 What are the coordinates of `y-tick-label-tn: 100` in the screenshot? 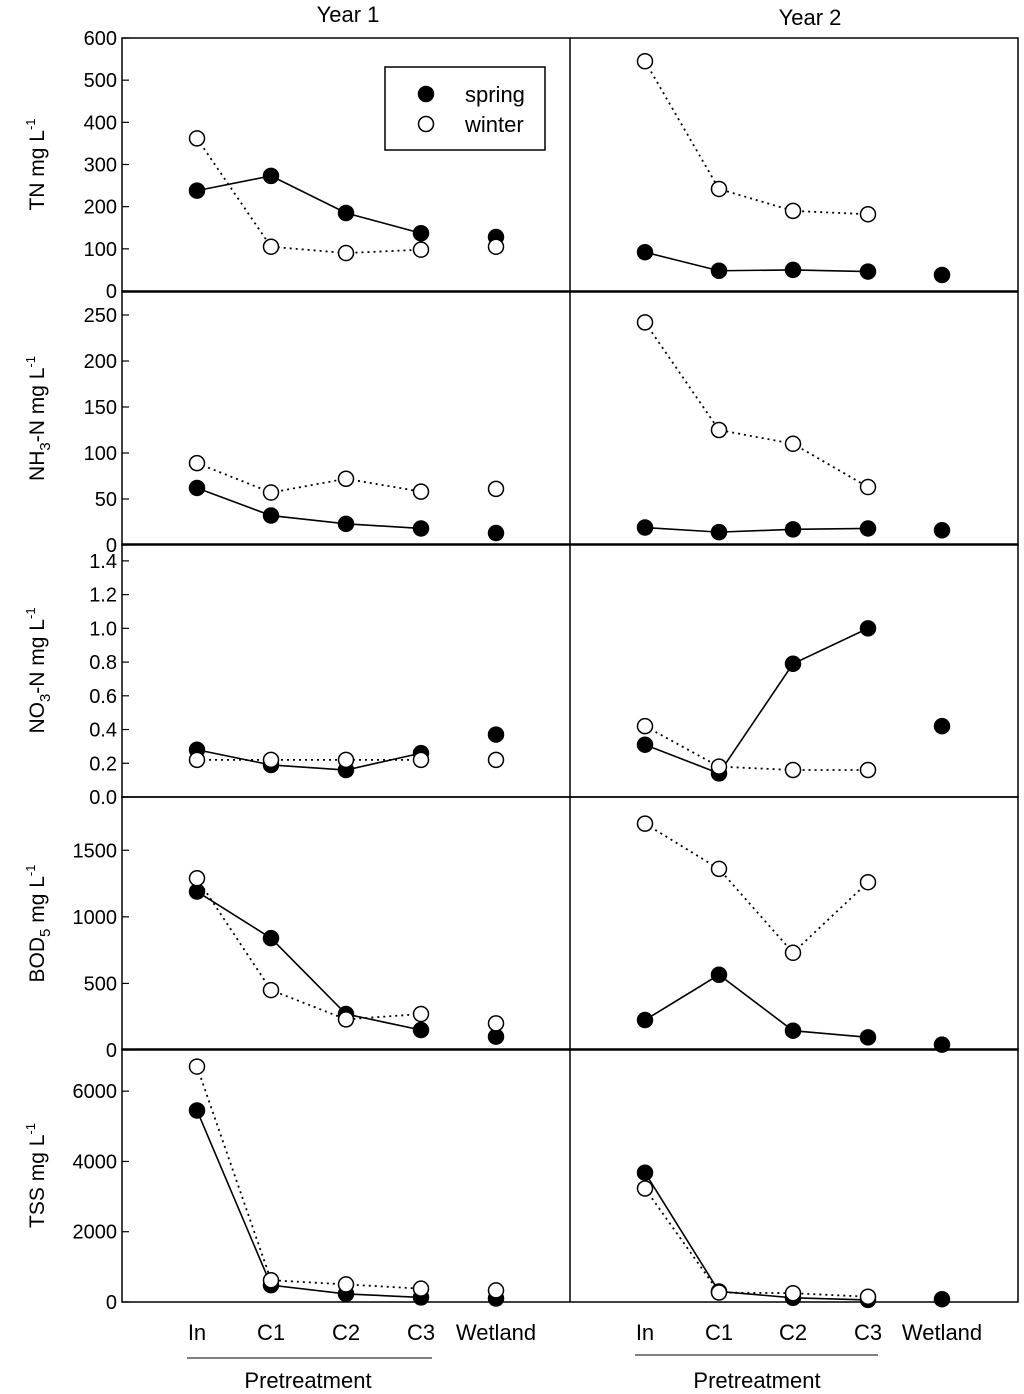 It's located at (100, 250).